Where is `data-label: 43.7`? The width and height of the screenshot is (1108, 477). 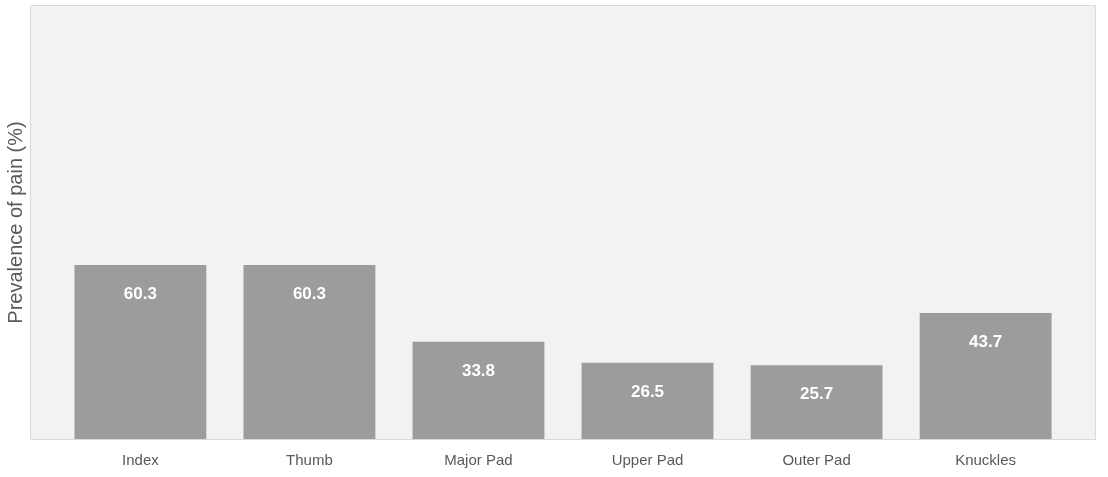 data-label: 43.7 is located at coordinates (986, 342).